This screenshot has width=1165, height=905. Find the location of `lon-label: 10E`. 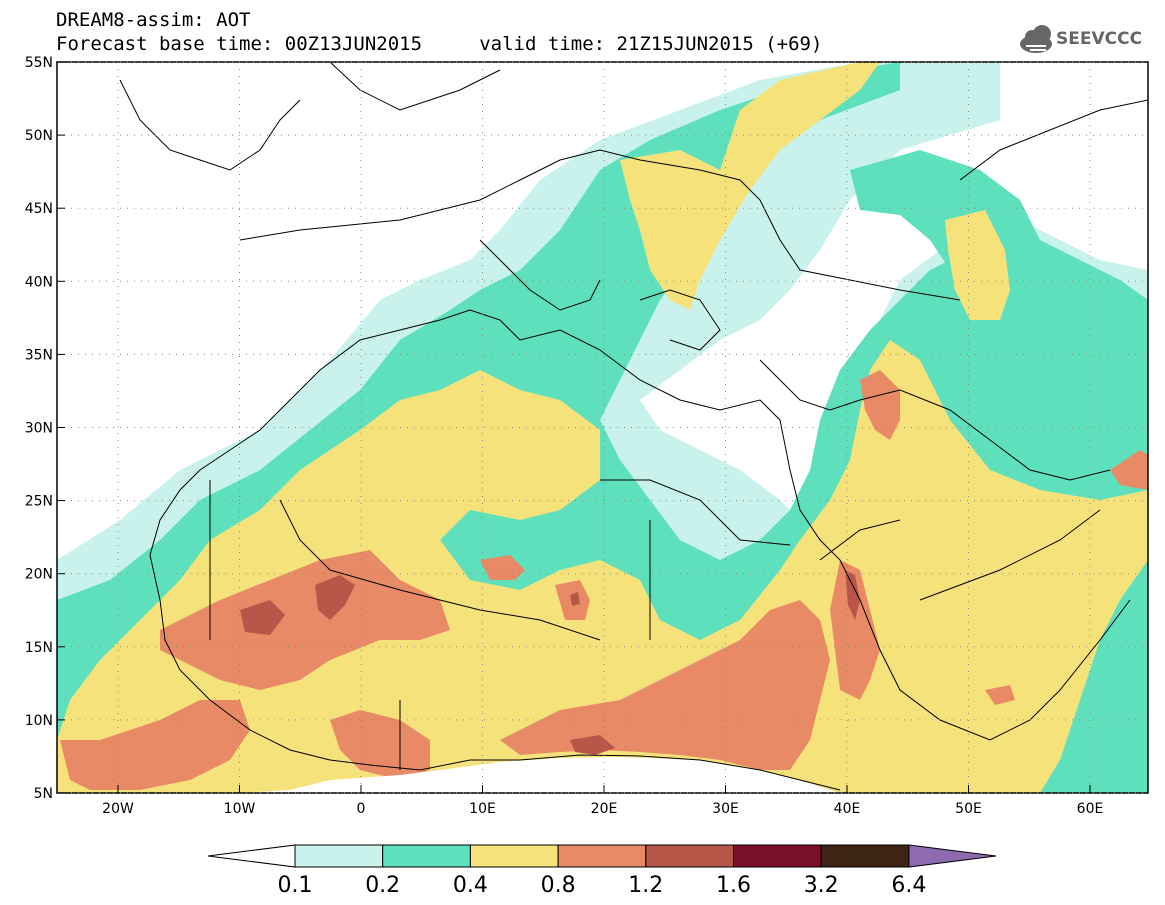

lon-label: 10E is located at coordinates (482, 809).